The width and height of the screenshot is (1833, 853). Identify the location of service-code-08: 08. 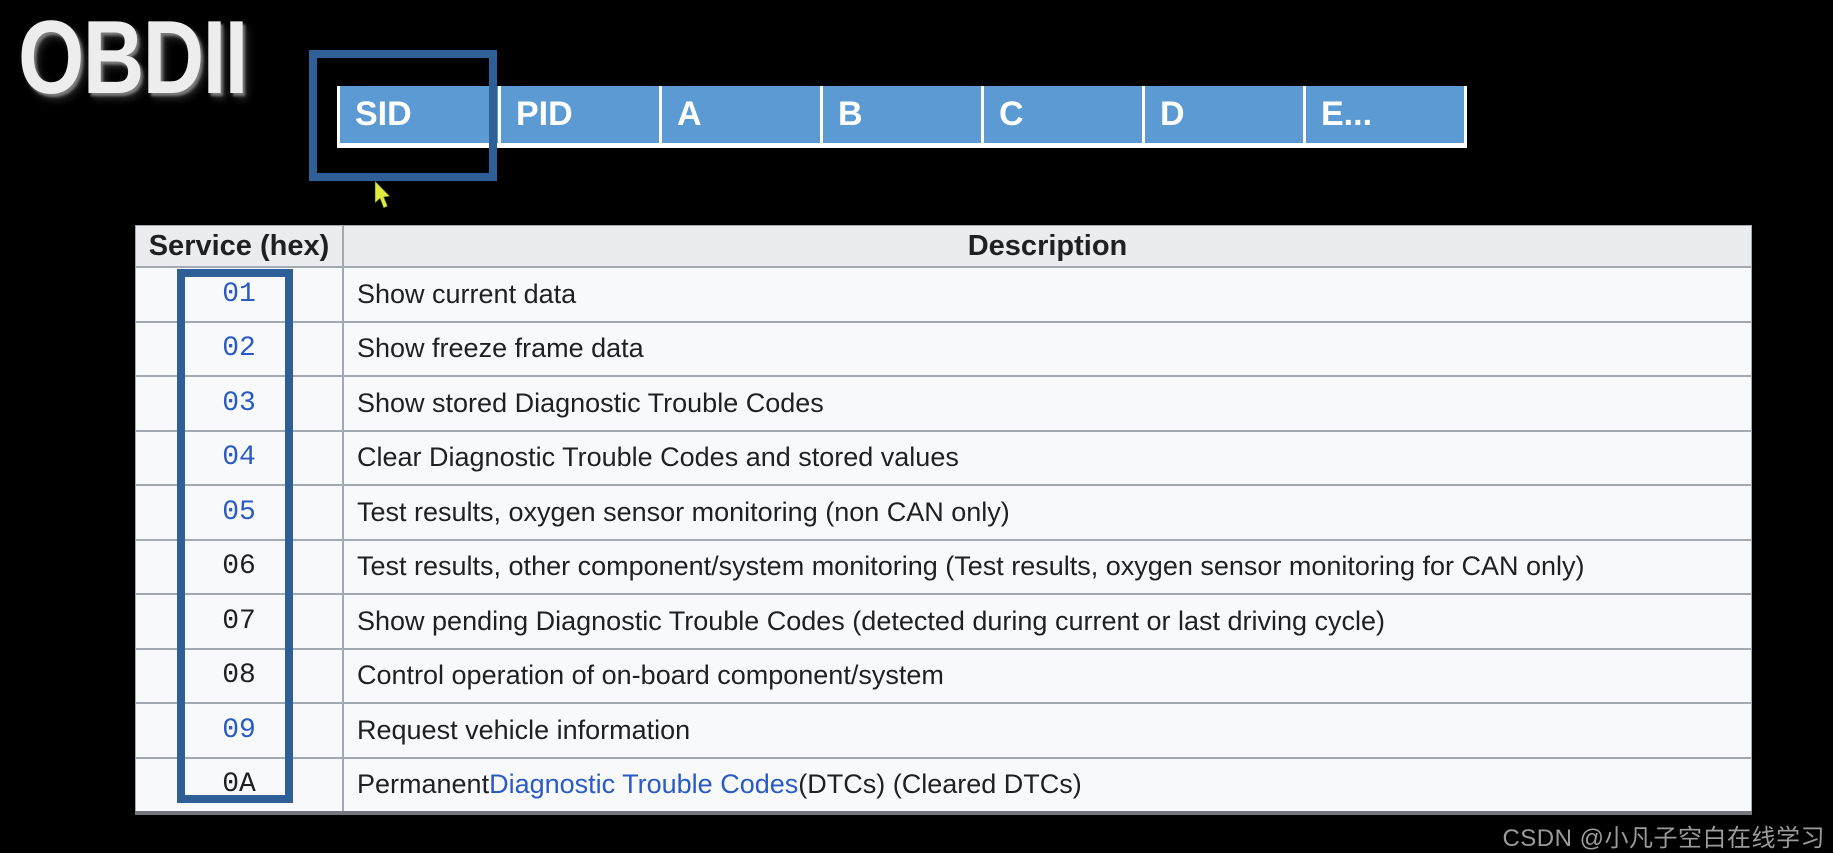
(240, 675).